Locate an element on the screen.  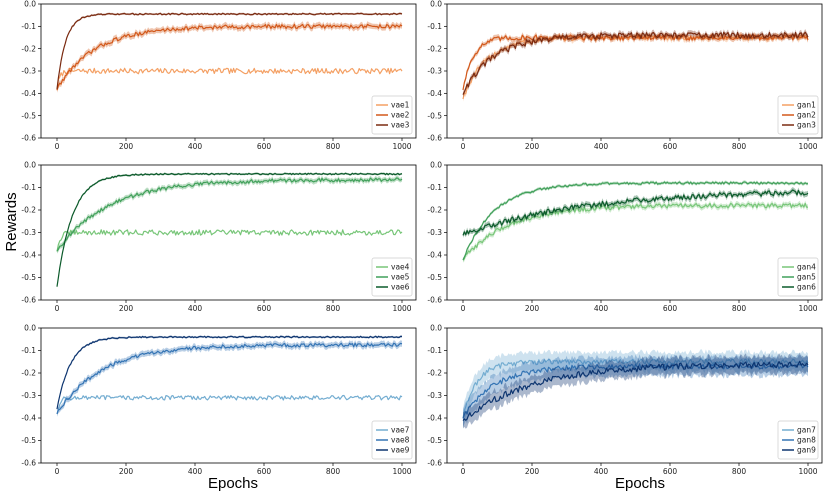
series-line-vae9 is located at coordinates (229, 372).